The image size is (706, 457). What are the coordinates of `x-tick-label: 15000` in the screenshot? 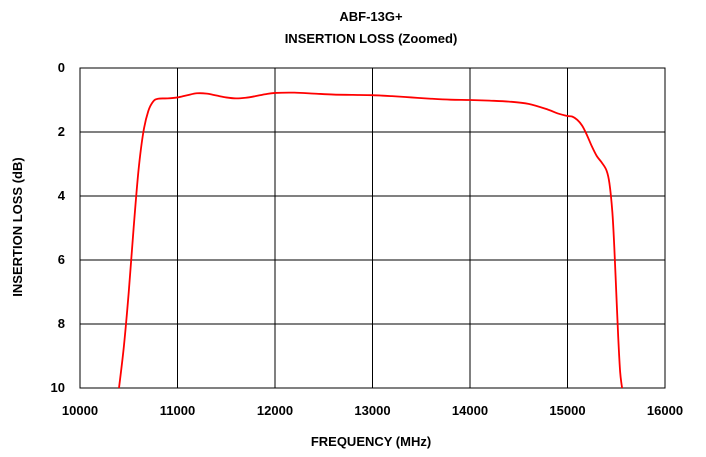 It's located at (567, 410).